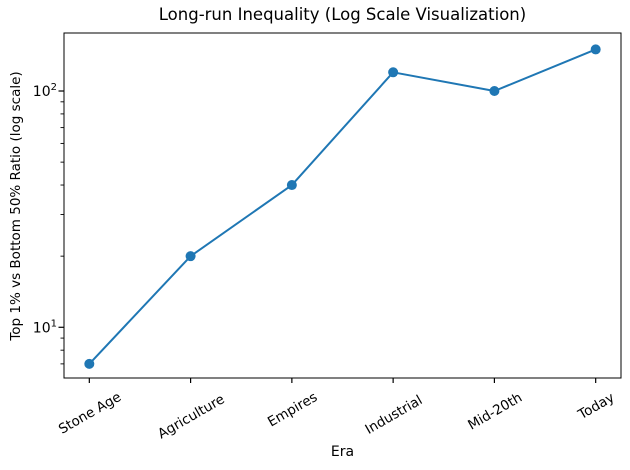 This screenshot has height=470, width=630. I want to click on x-tick-label: Stone Age, so click(90, 413).